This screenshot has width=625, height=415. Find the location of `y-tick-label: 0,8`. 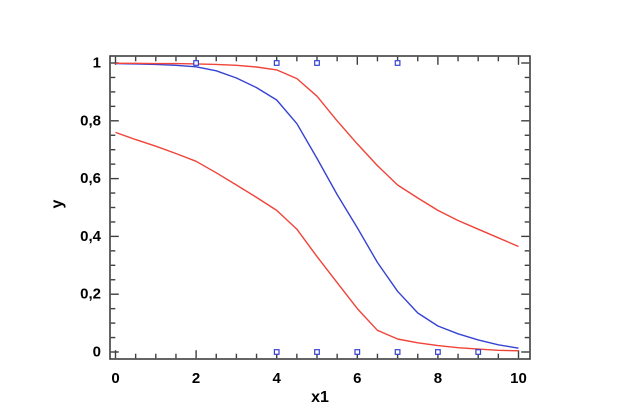

y-tick-label: 0,8 is located at coordinates (90, 120).